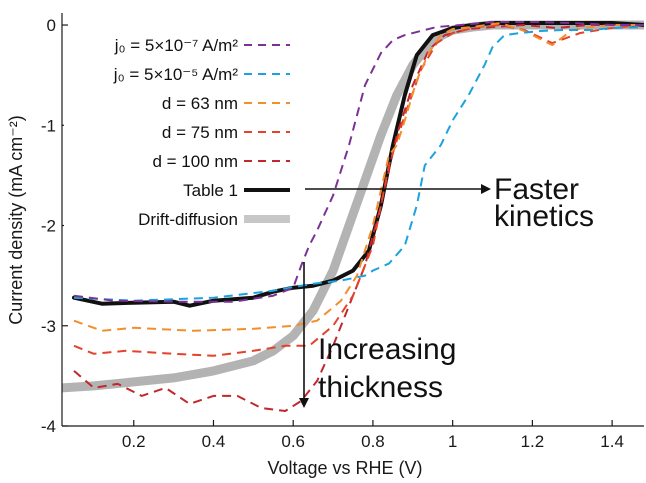  What do you see at coordinates (195, 161) in the screenshot?
I see `legend-label: d = 100 nm` at bounding box center [195, 161].